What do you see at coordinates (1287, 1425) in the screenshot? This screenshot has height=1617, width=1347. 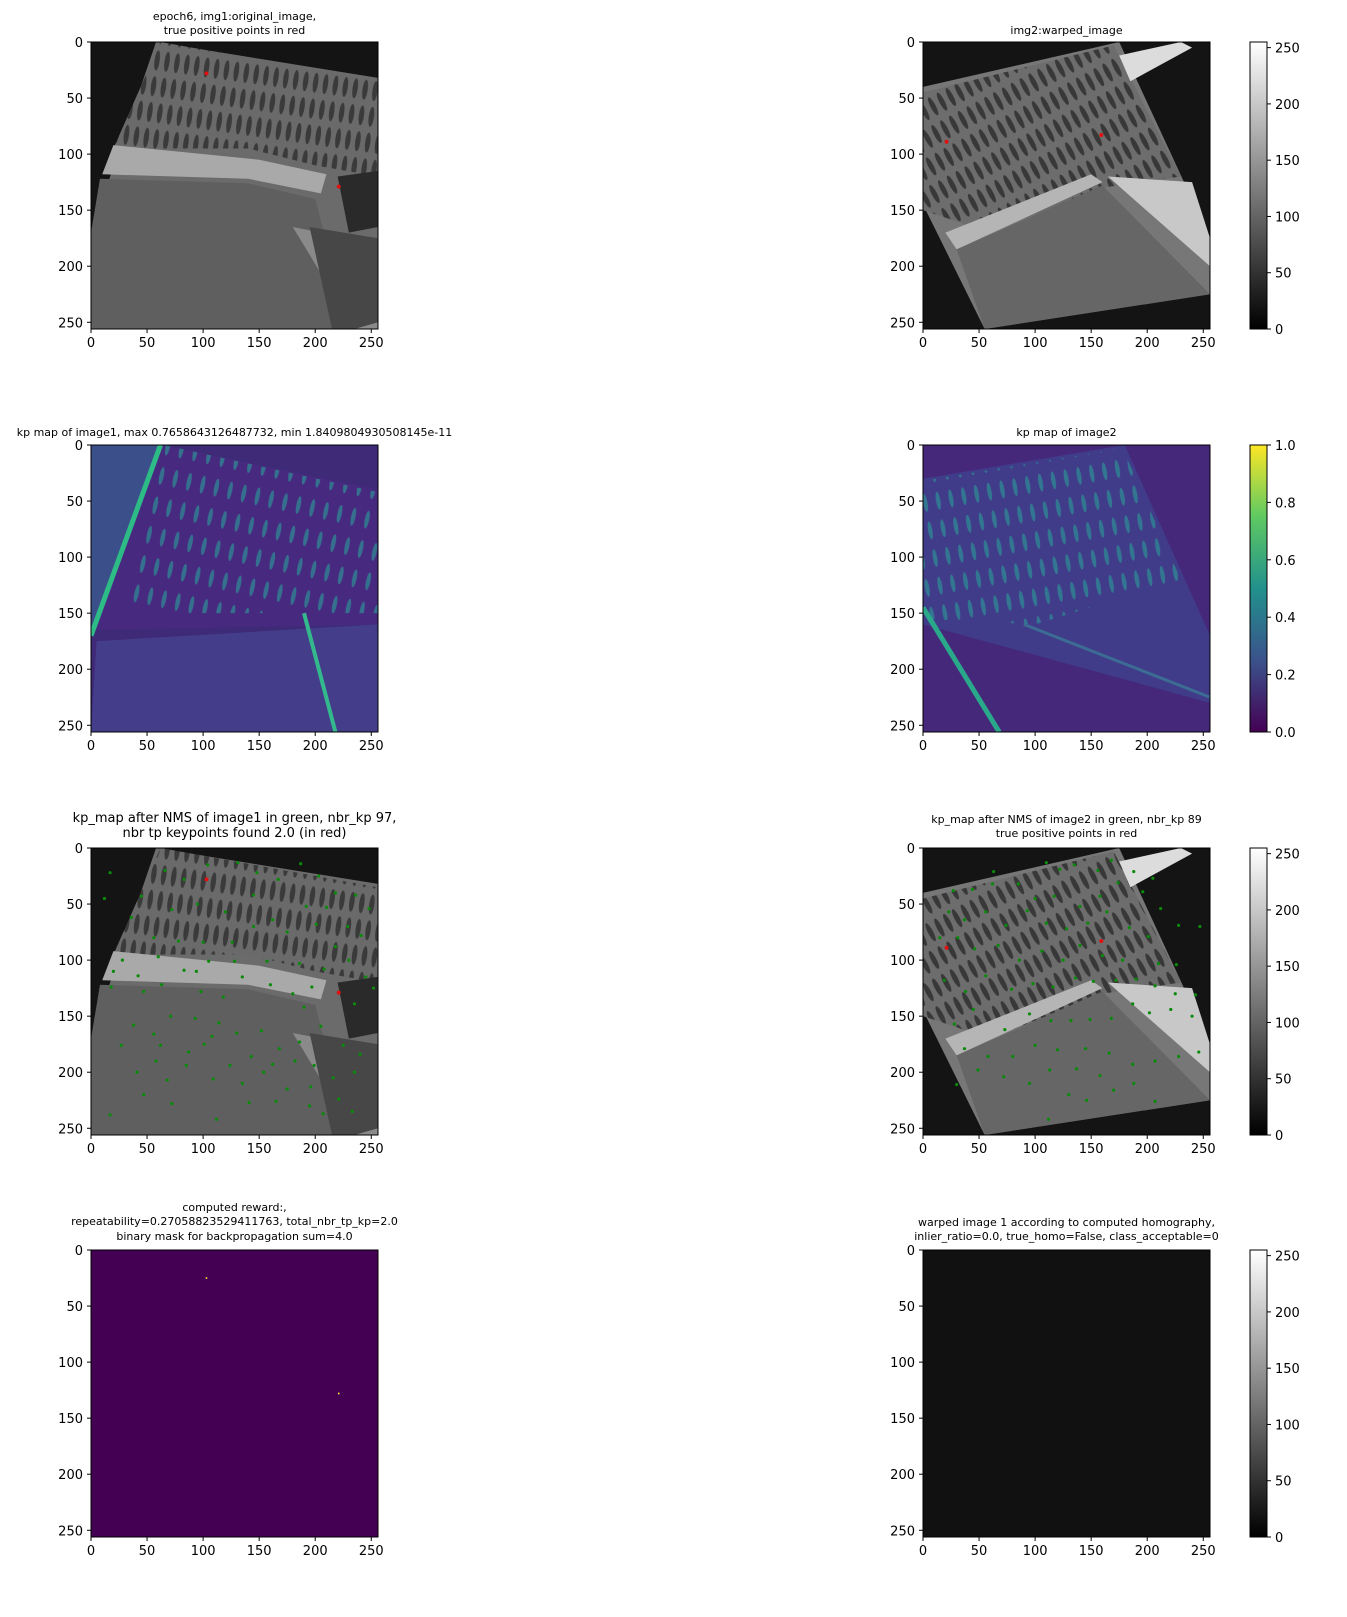 I see `colorbar-tick-label: 100` at bounding box center [1287, 1425].